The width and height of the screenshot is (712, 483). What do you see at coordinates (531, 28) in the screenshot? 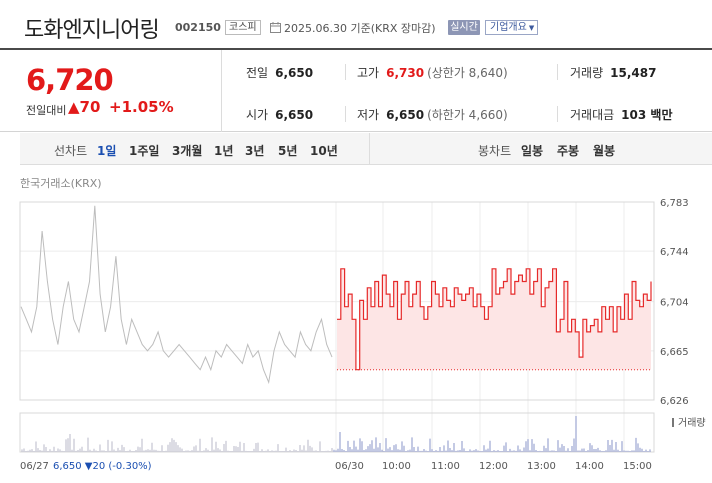
I see `chevron-down-icon: ▼` at bounding box center [531, 28].